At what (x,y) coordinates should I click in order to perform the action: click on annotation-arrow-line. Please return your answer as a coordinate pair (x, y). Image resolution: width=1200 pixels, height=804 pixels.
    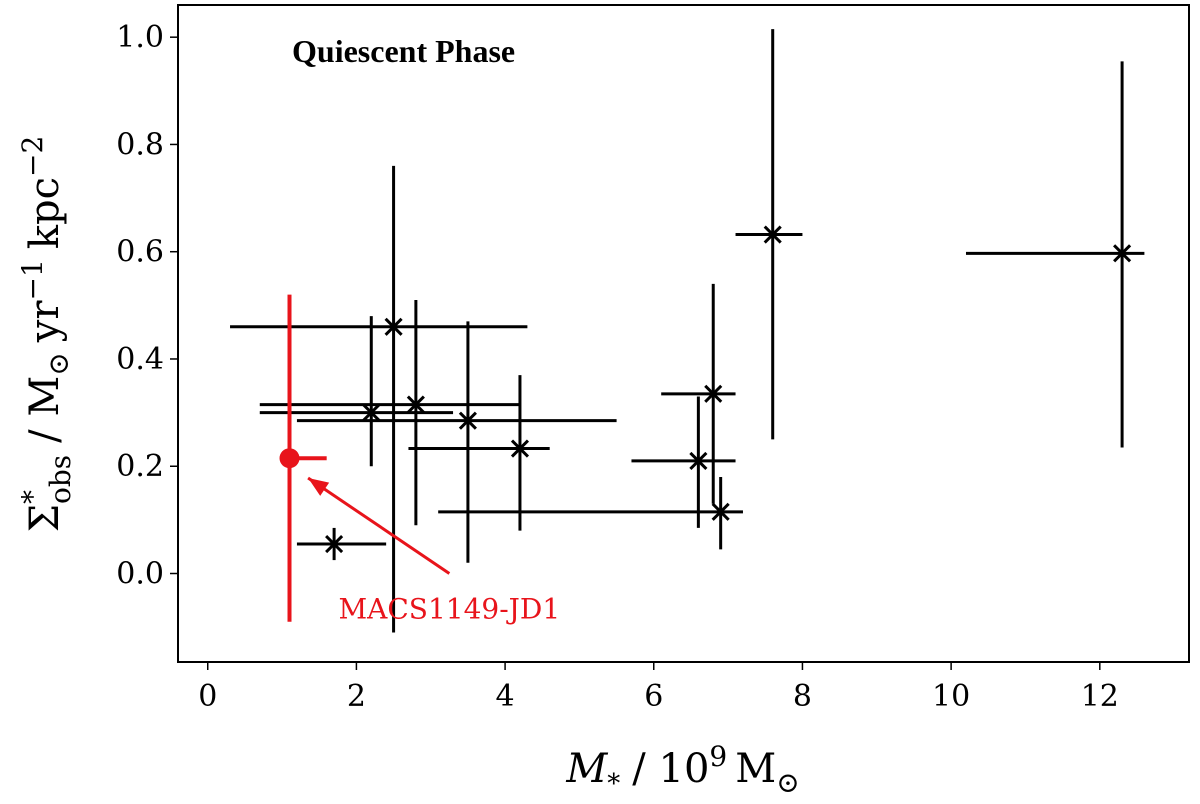
    Looking at the image, I should click on (379, 525).